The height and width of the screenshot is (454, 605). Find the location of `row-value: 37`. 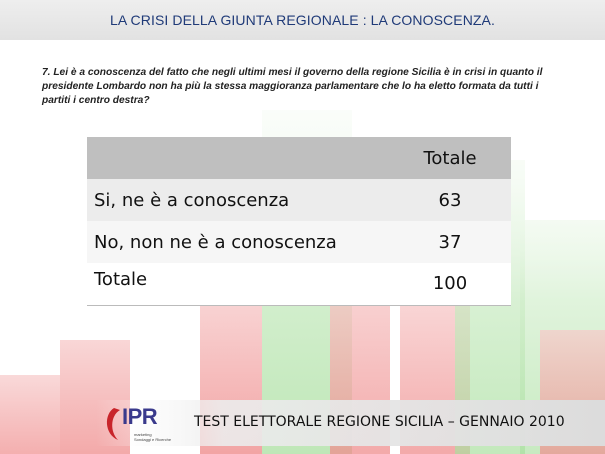

row-value: 37 is located at coordinates (450, 242).